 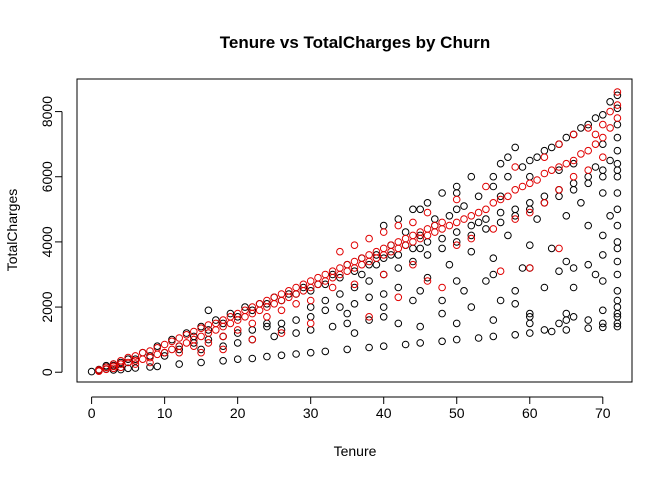 I want to click on x-tick-label: 60, so click(x=530, y=413).